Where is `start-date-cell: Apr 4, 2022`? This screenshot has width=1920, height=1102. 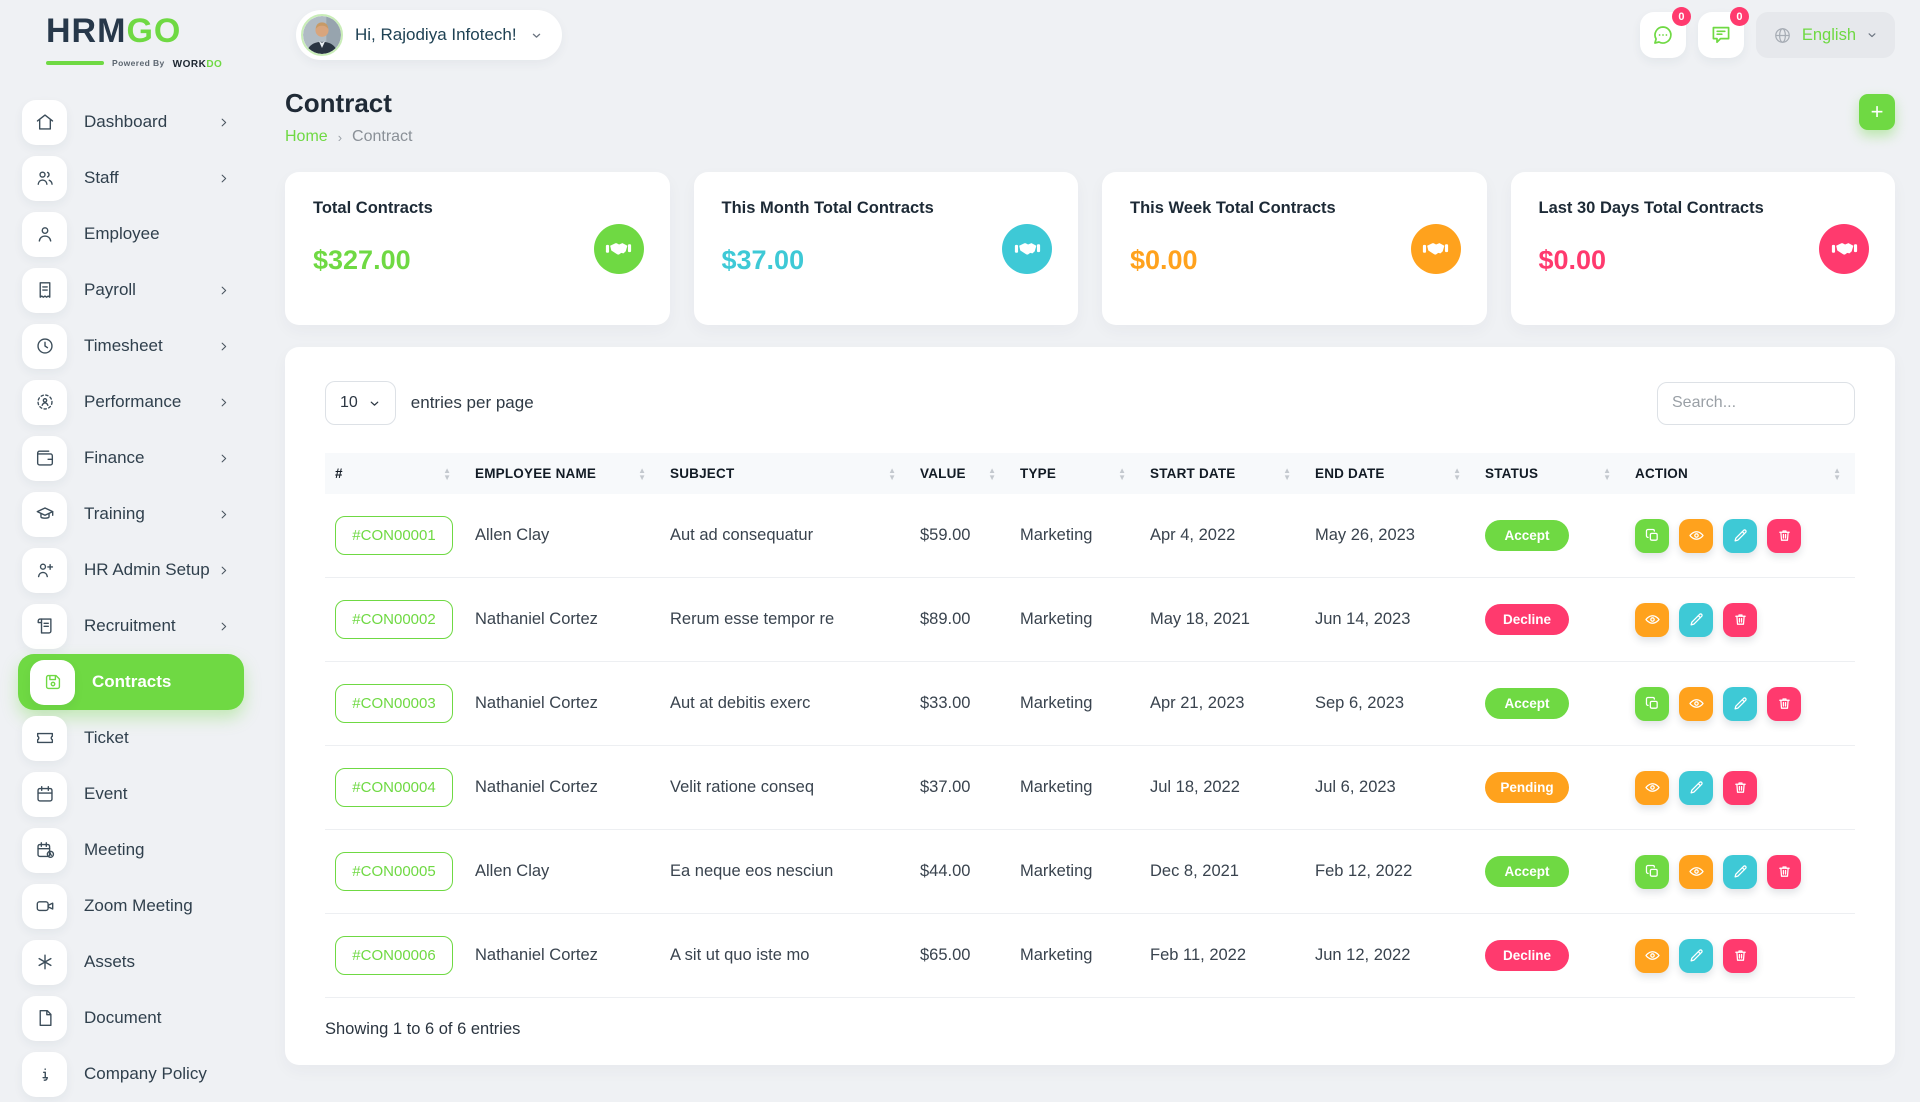
start-date-cell: Apr 4, 2022 is located at coordinates (1222, 536).